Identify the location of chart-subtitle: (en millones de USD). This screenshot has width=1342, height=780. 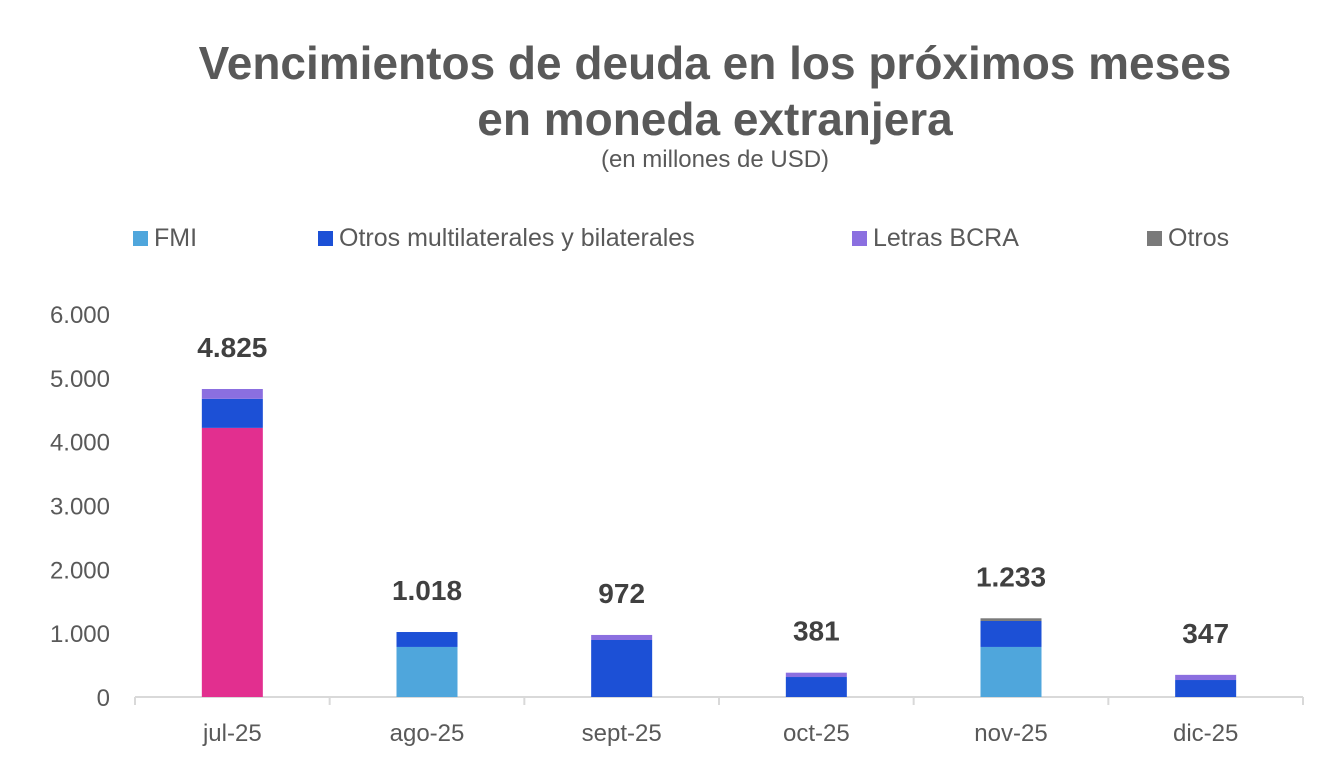
(715, 159).